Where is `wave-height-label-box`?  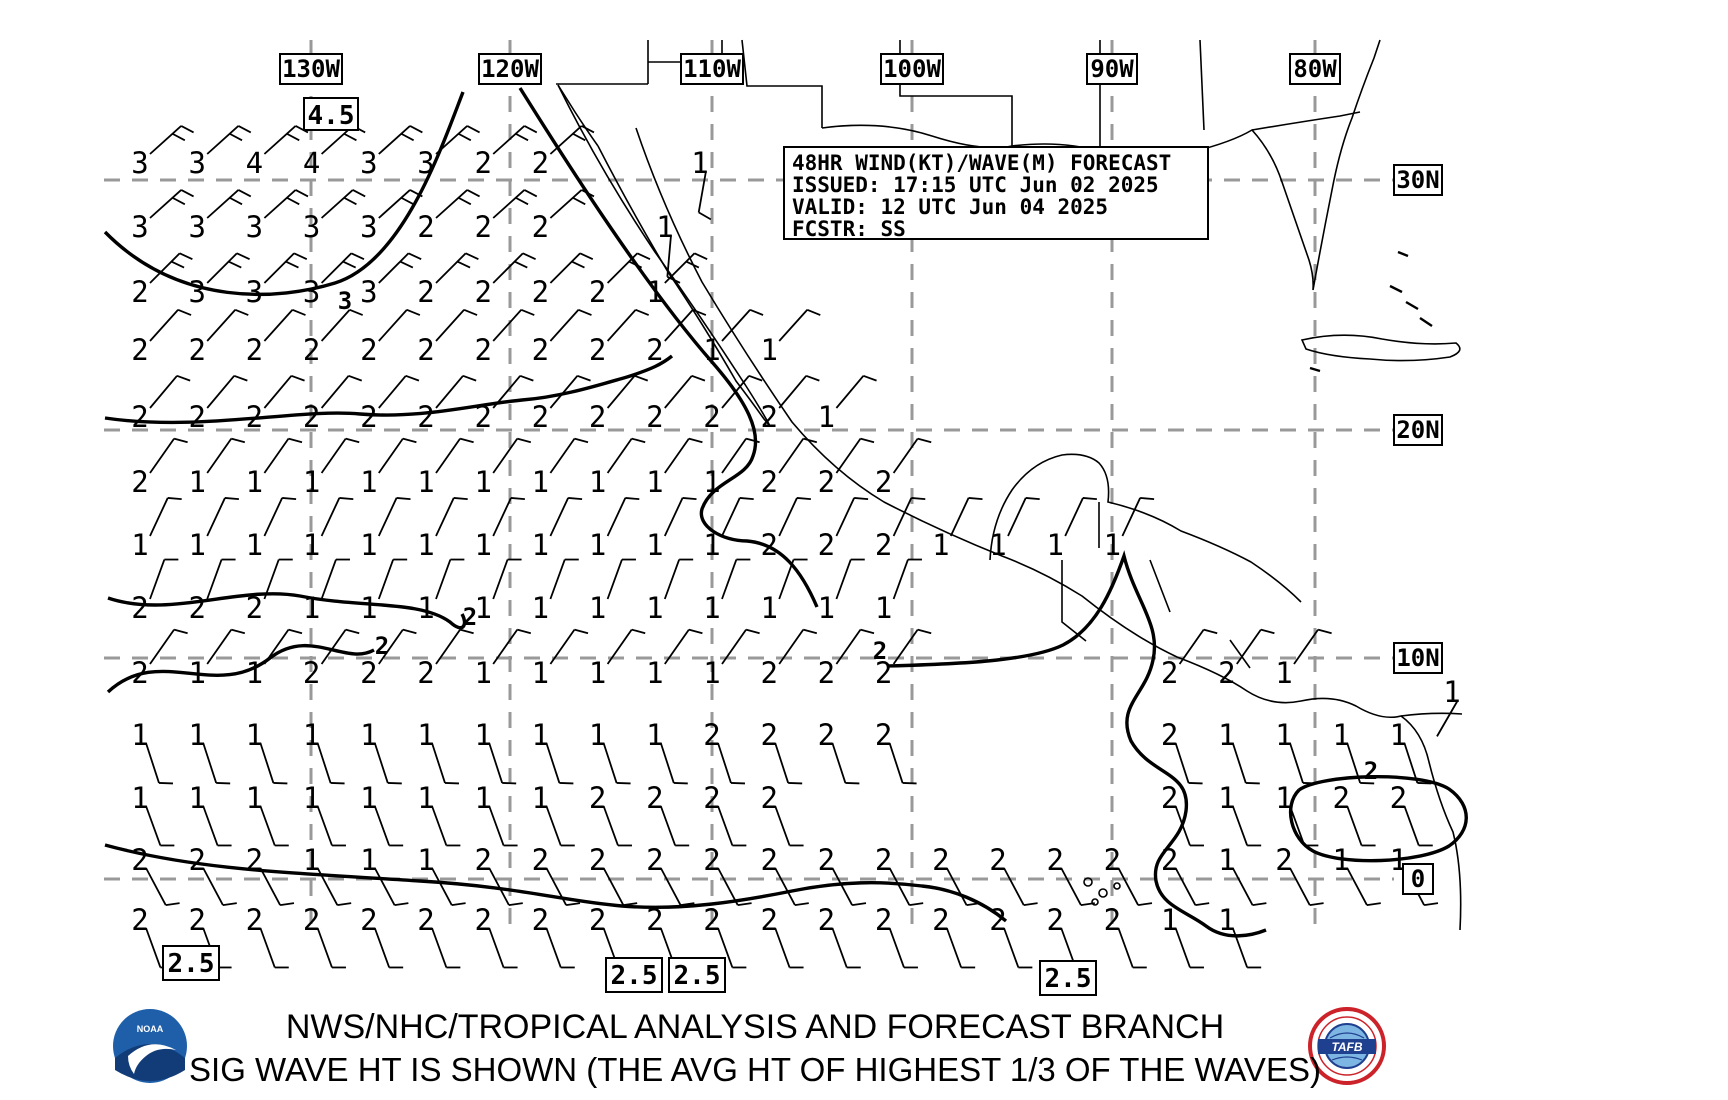 wave-height-label-box is located at coordinates (697, 975).